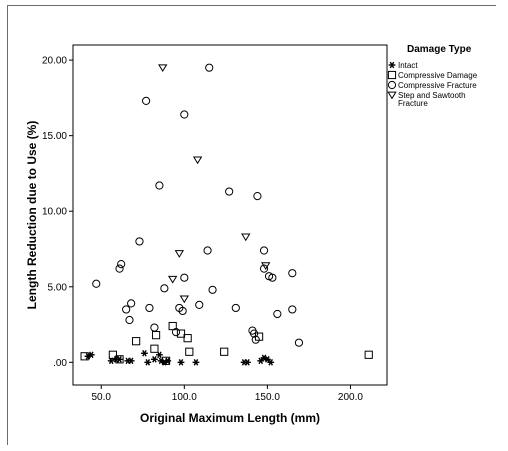  What do you see at coordinates (227, 394) in the screenshot?
I see `x-axis: 50.0 100.0 150.0 200.0` at bounding box center [227, 394].